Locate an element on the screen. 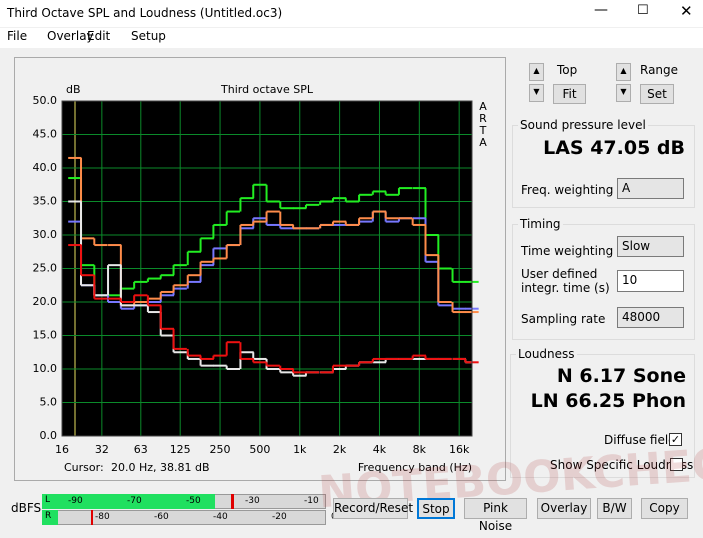 The width and height of the screenshot is (703, 538). y-tick-label: 40.0 is located at coordinates (45, 167).